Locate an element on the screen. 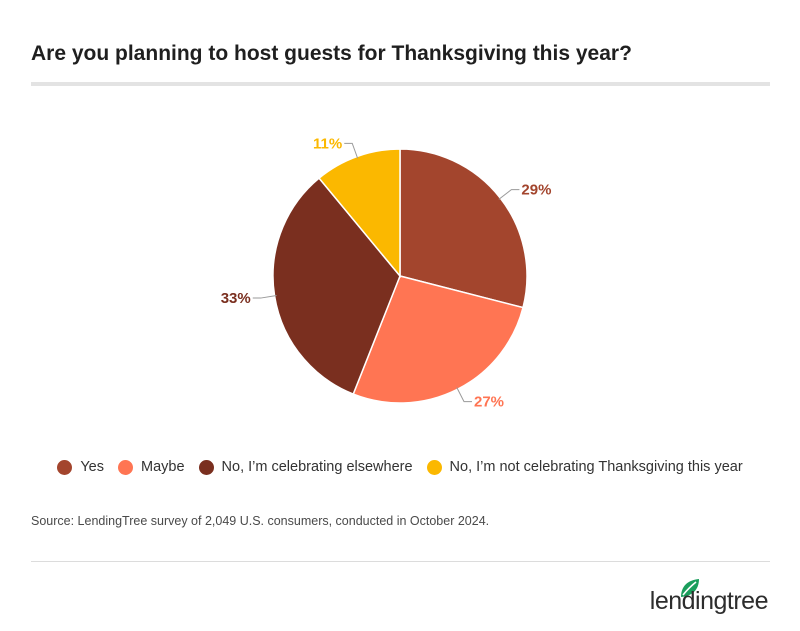 The height and width of the screenshot is (631, 800). leader-line-celebrating-elsewhere is located at coordinates (264, 297).